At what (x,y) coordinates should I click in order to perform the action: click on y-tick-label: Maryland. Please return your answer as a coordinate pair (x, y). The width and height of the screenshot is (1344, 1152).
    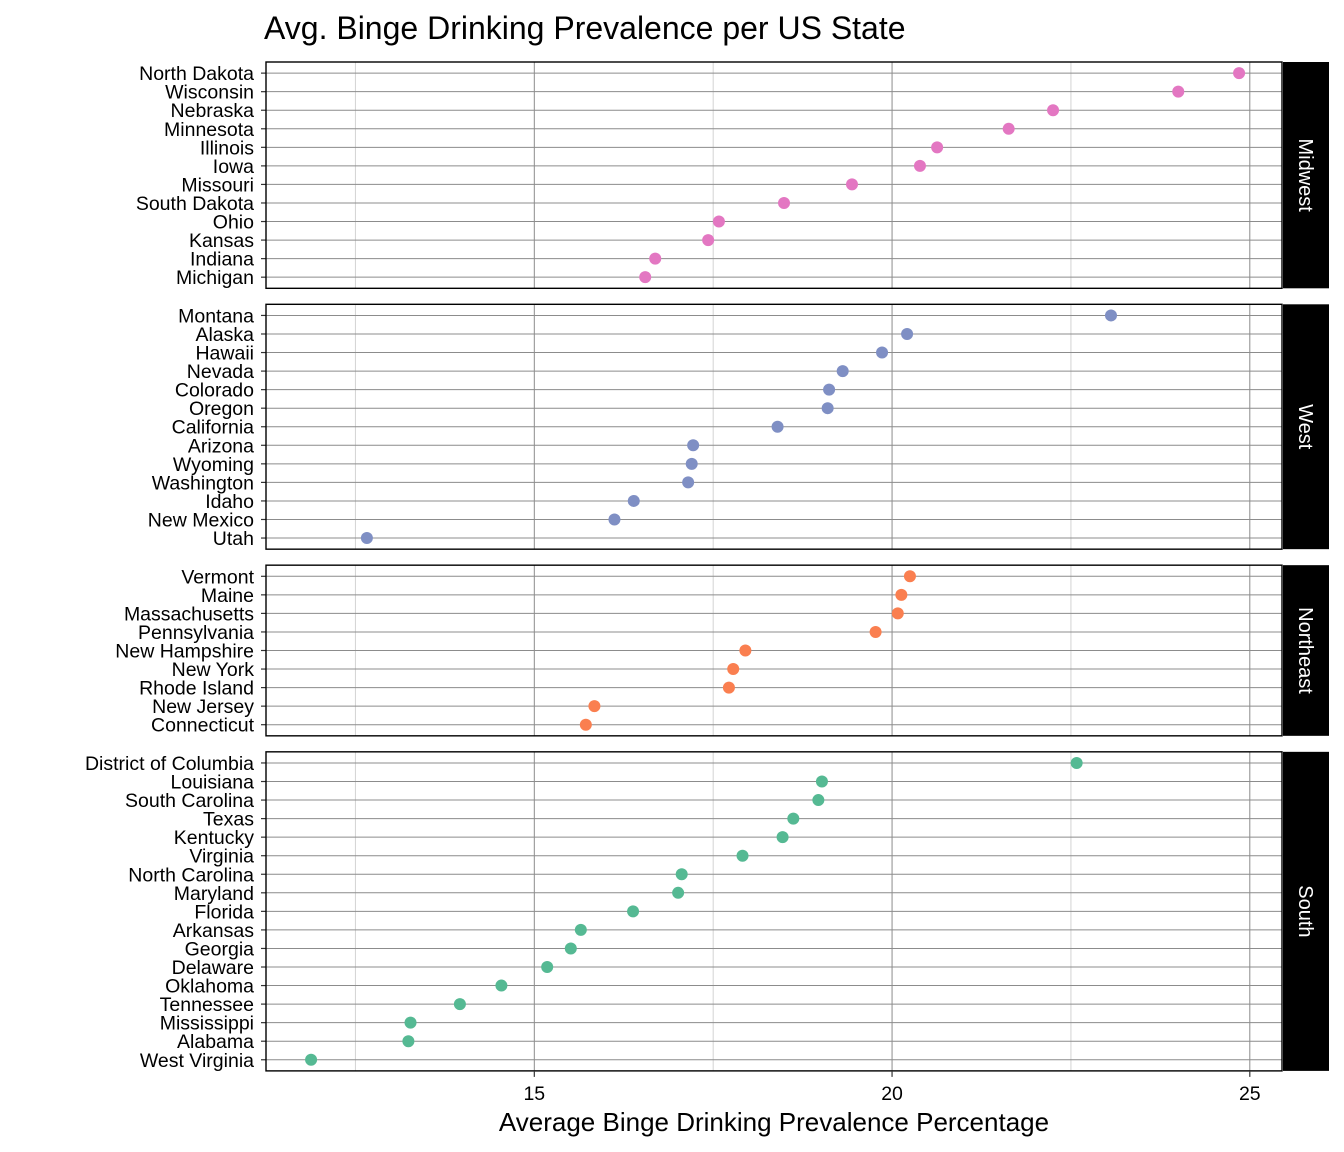
    Looking at the image, I should click on (214, 894).